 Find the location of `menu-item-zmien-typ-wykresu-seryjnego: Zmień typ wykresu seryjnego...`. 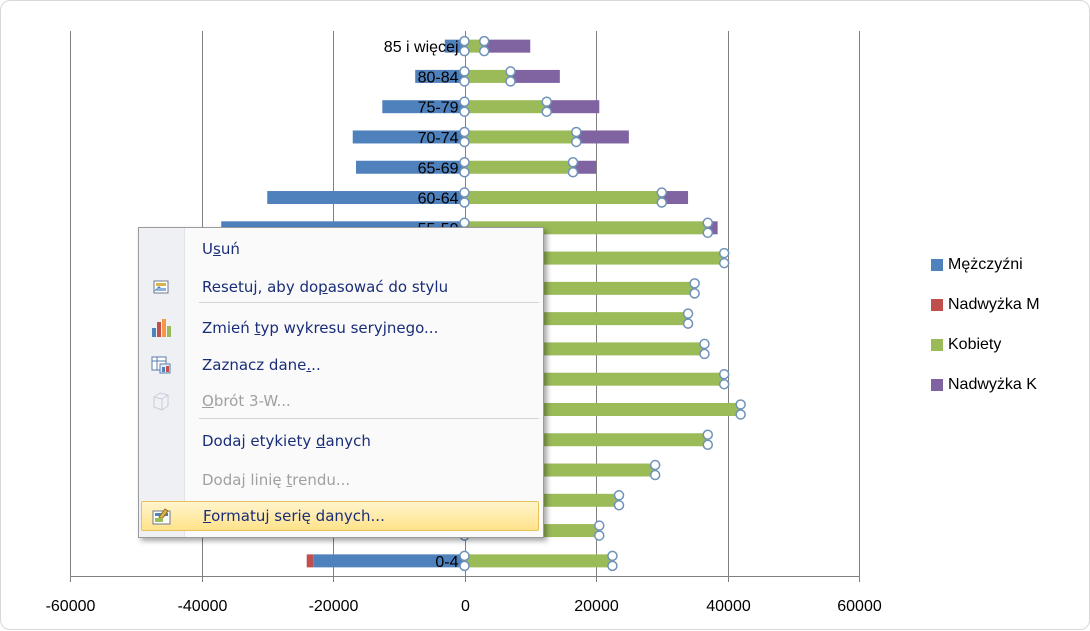

menu-item-zmien-typ-wykresu-seryjnego: Zmień typ wykresu seryjnego... is located at coordinates (340, 328).